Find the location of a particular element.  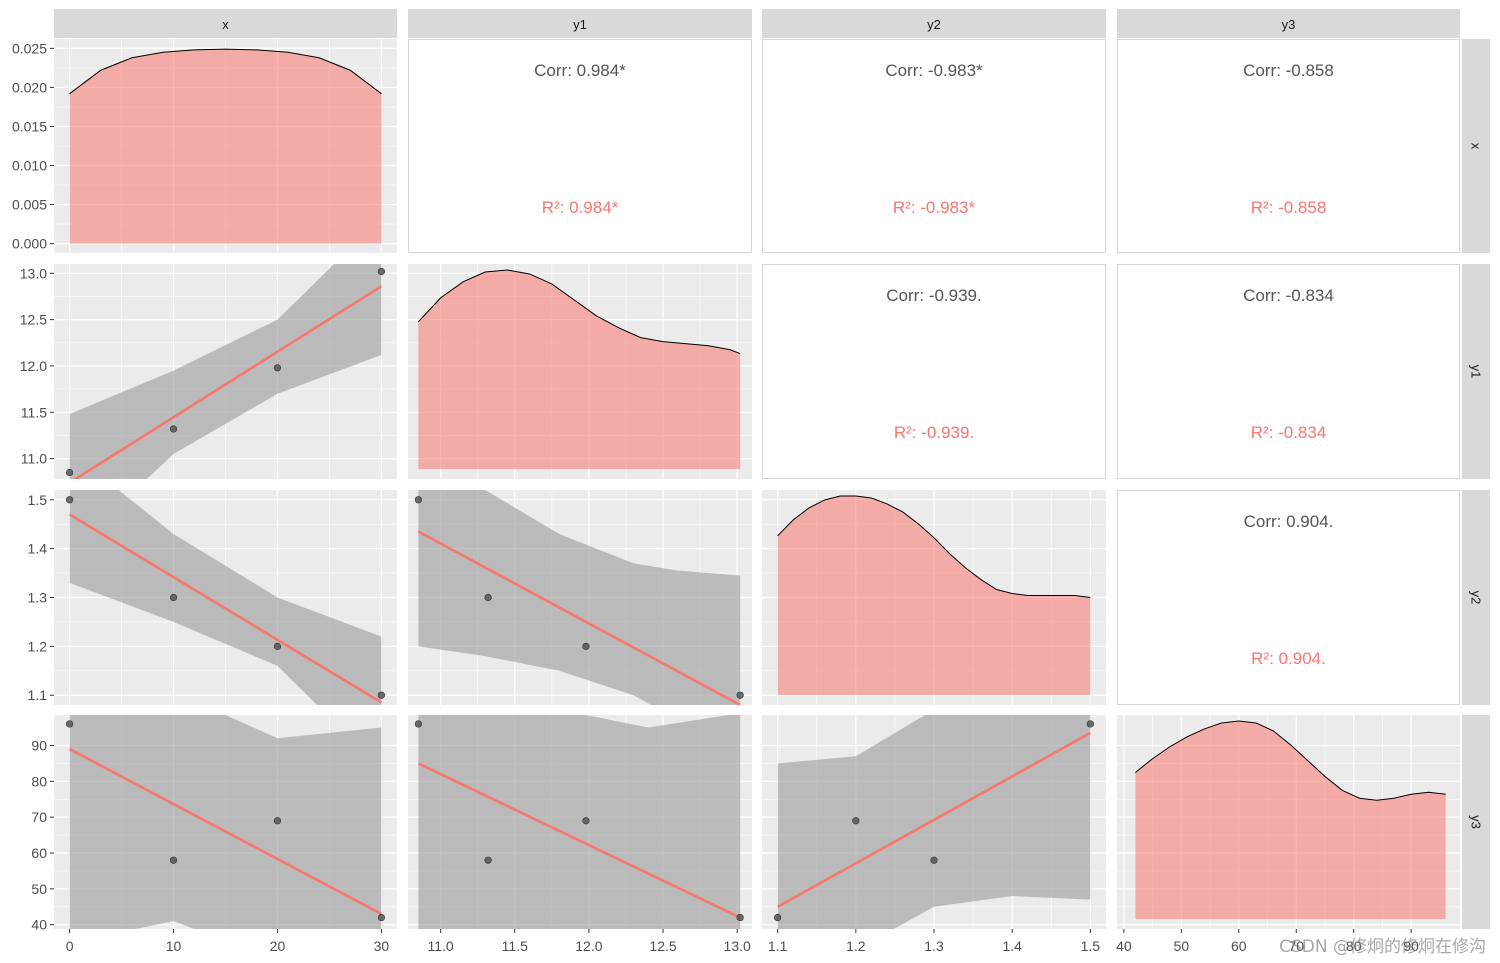

column-strip-x: x is located at coordinates (225, 23).